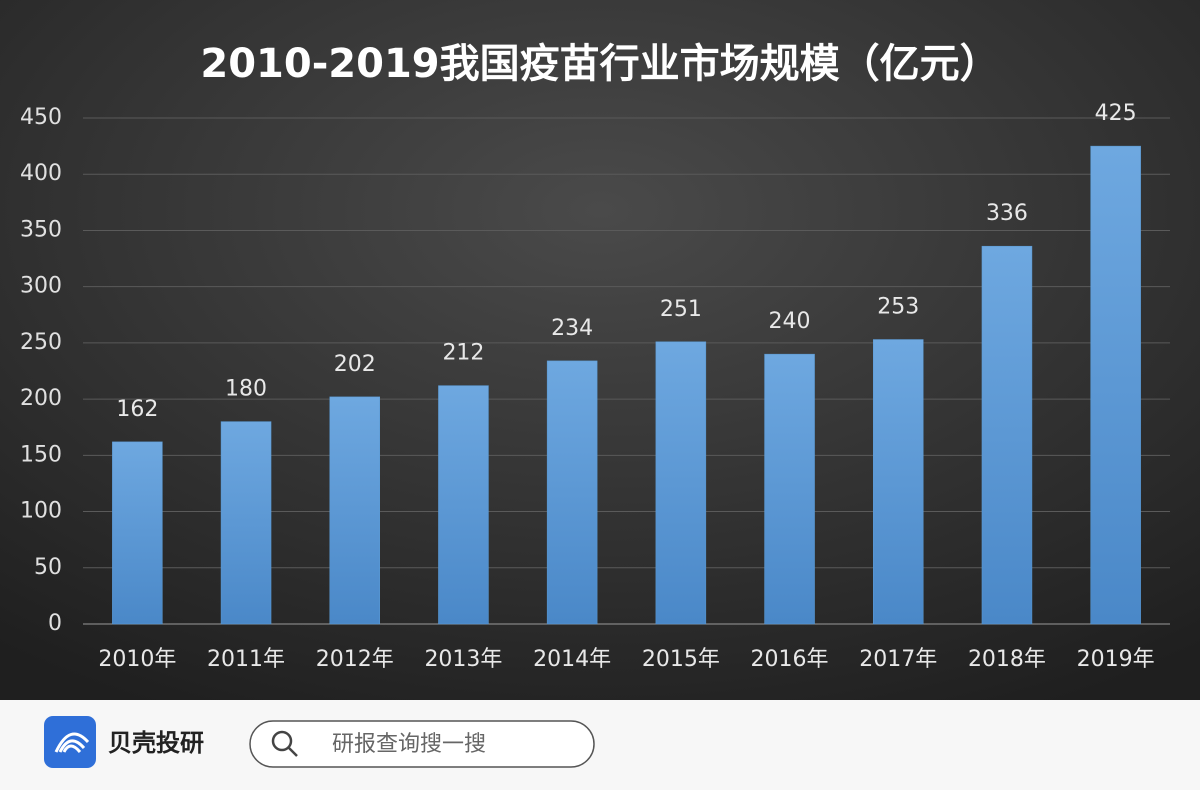  What do you see at coordinates (599, 64) in the screenshot?
I see `chart-title: 2010-2019我国疫苗行业市场规模（亿元）` at bounding box center [599, 64].